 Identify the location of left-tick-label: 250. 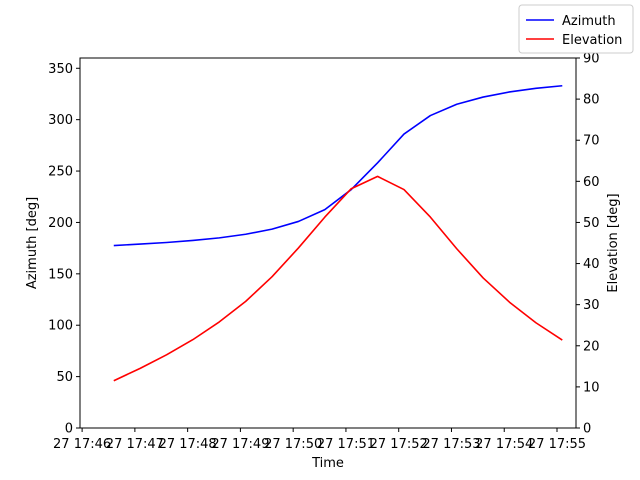
(60, 172).